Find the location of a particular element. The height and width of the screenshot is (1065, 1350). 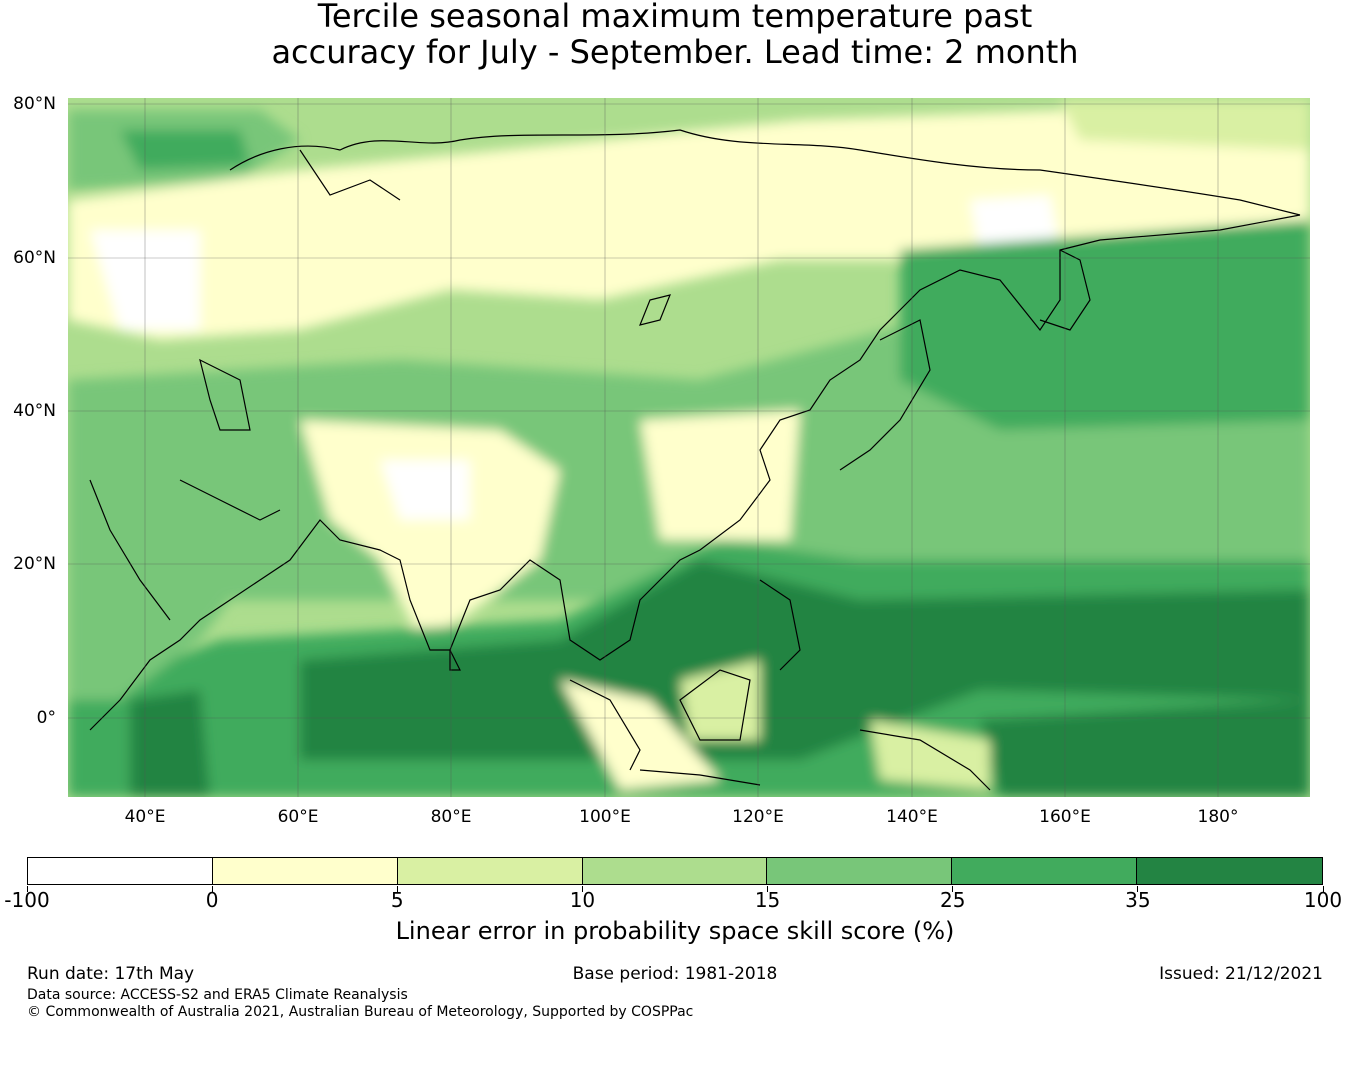

coastline-japan is located at coordinates (885, 395).